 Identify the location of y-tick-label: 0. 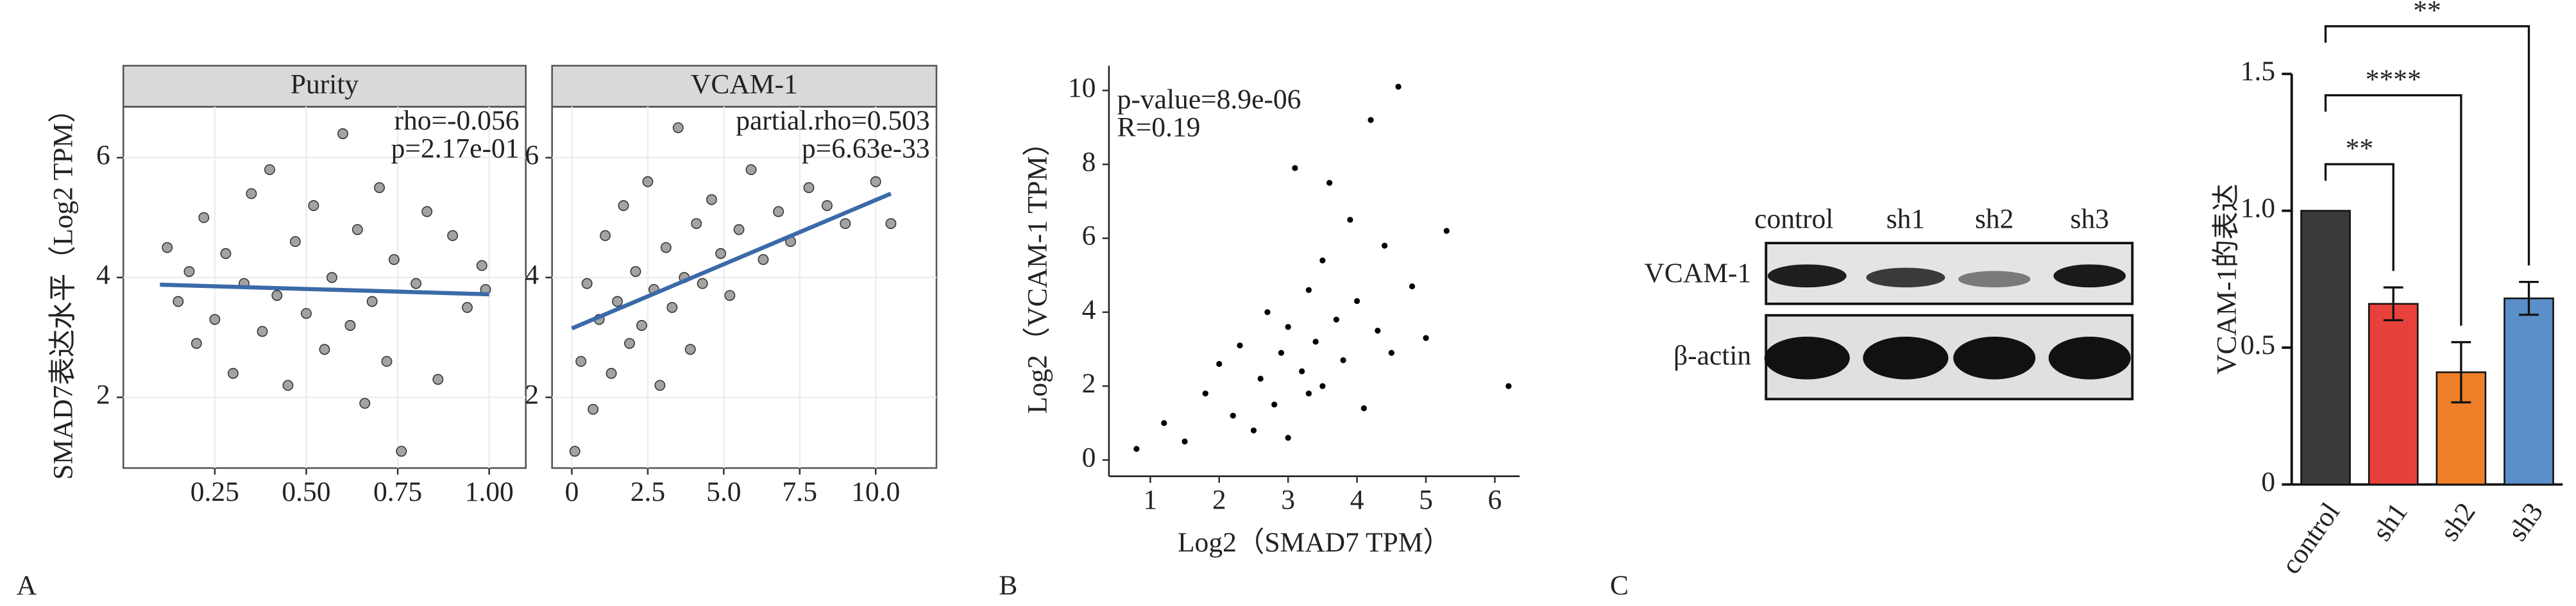
(2268, 482).